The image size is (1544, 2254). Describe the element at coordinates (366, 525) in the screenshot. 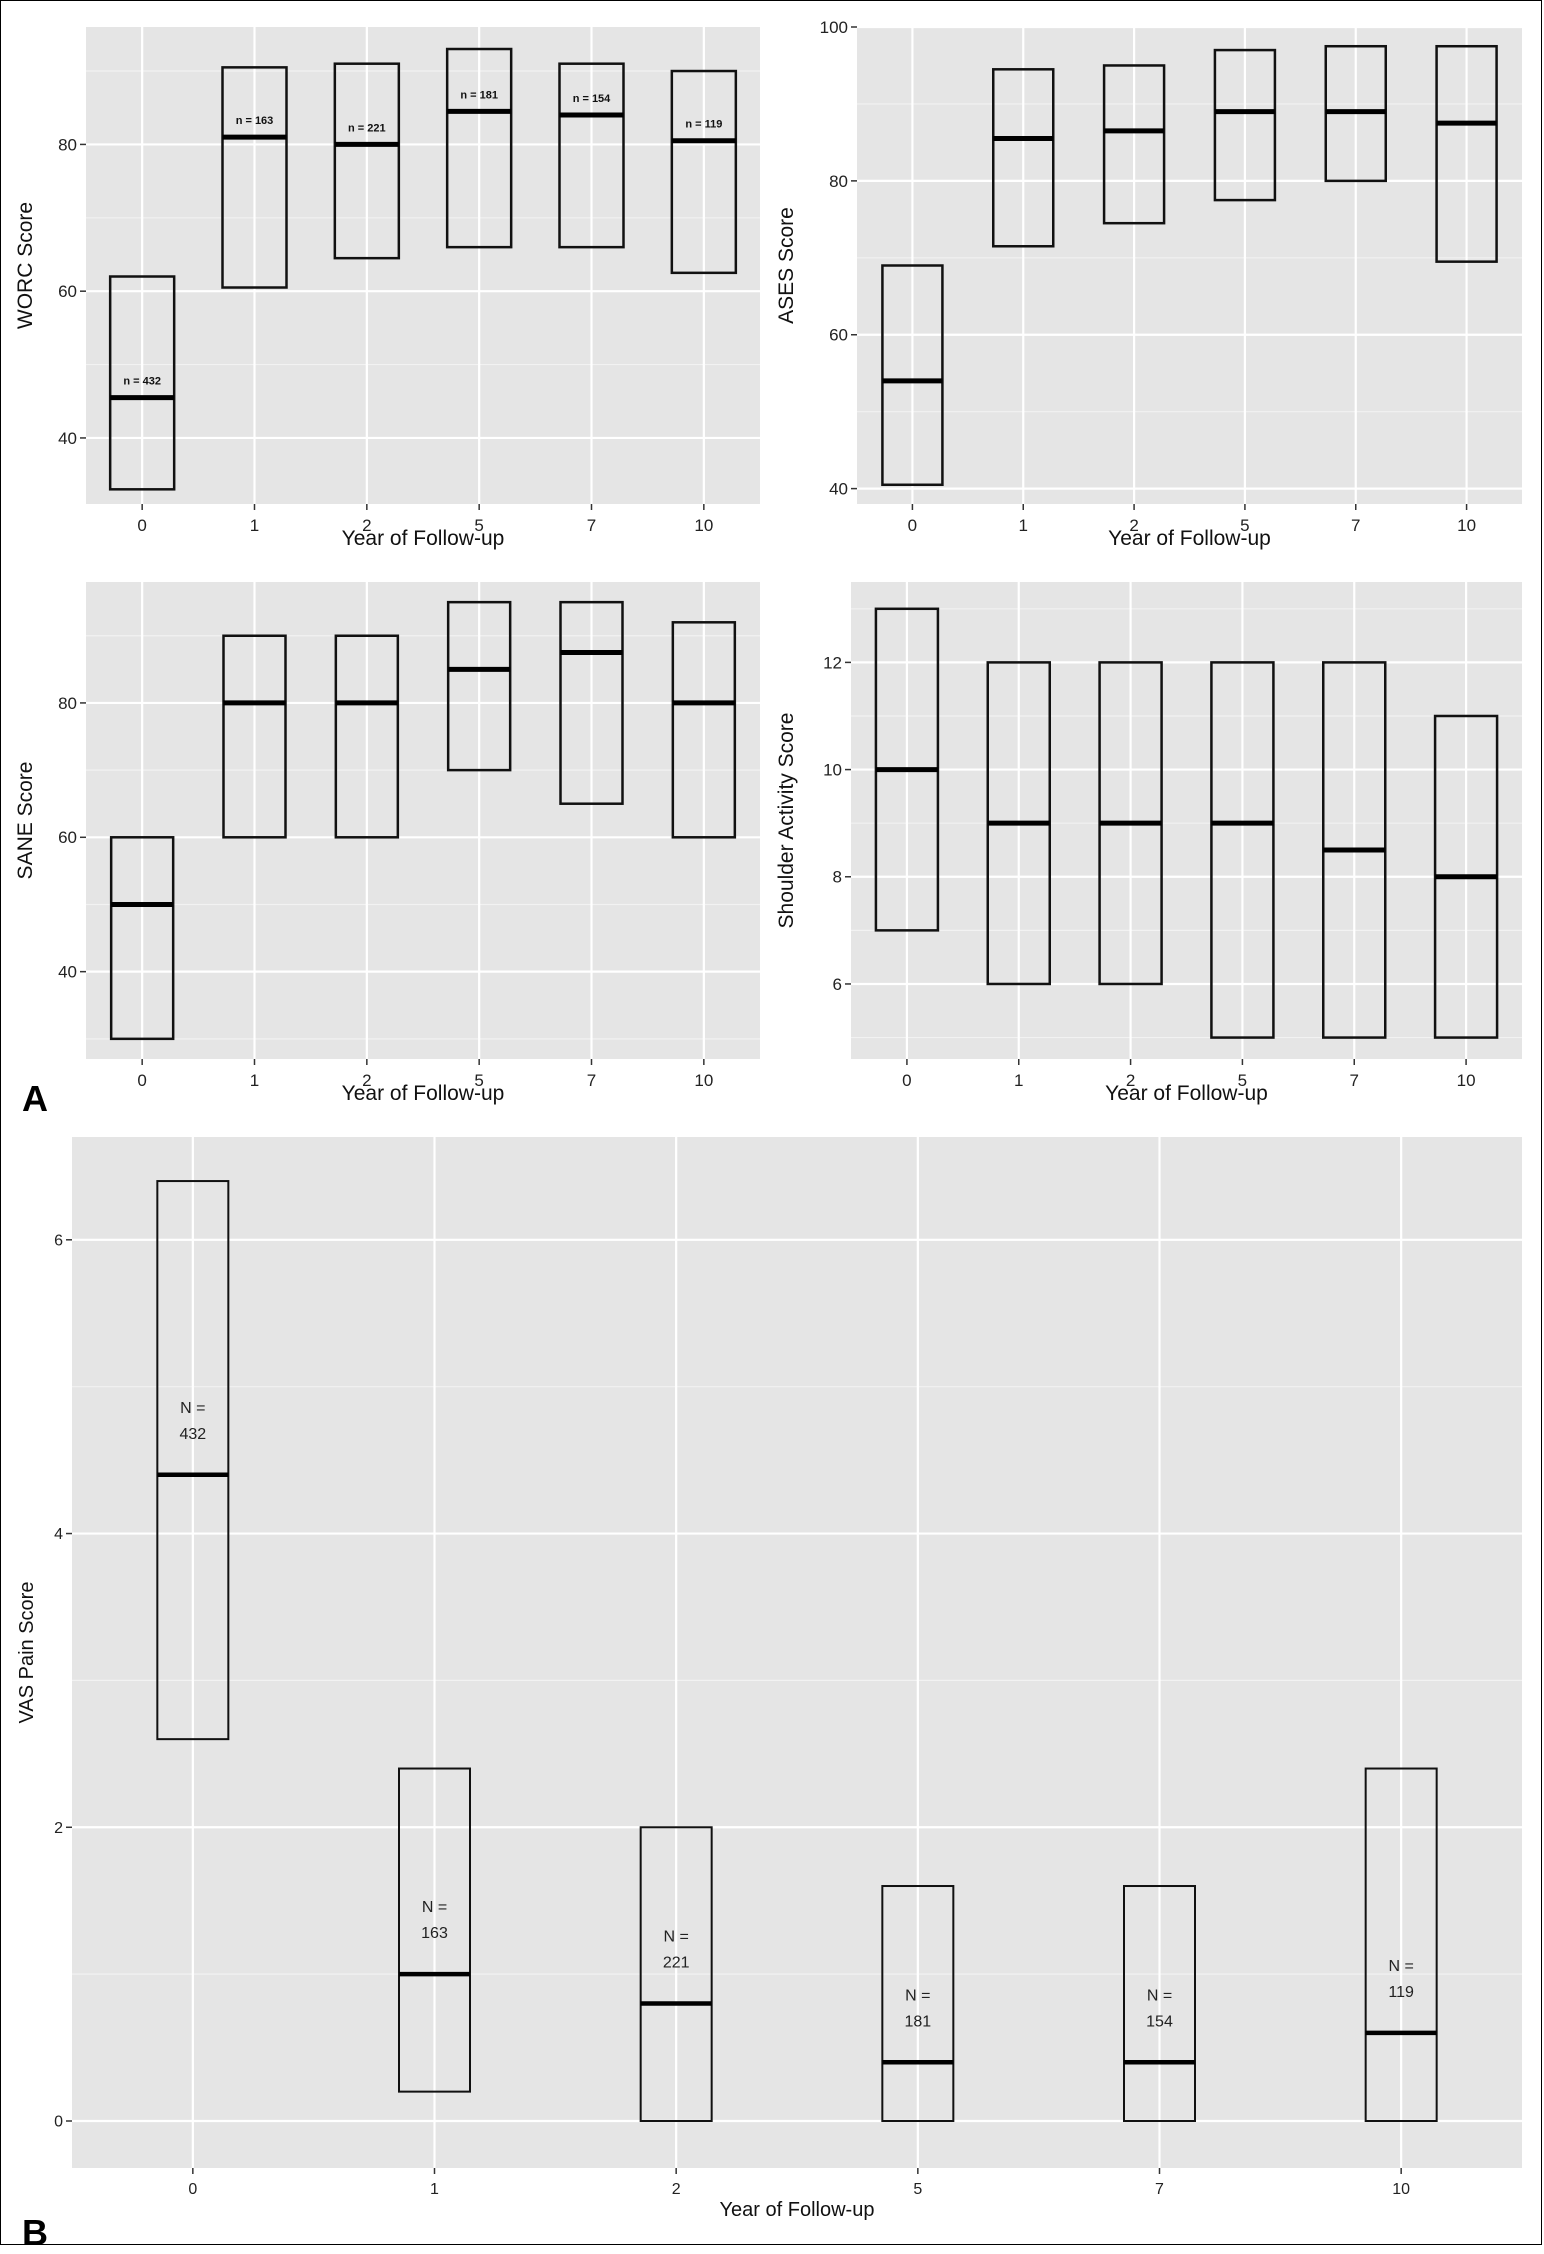

I see `chart1-tick-label-x: 2` at that location.